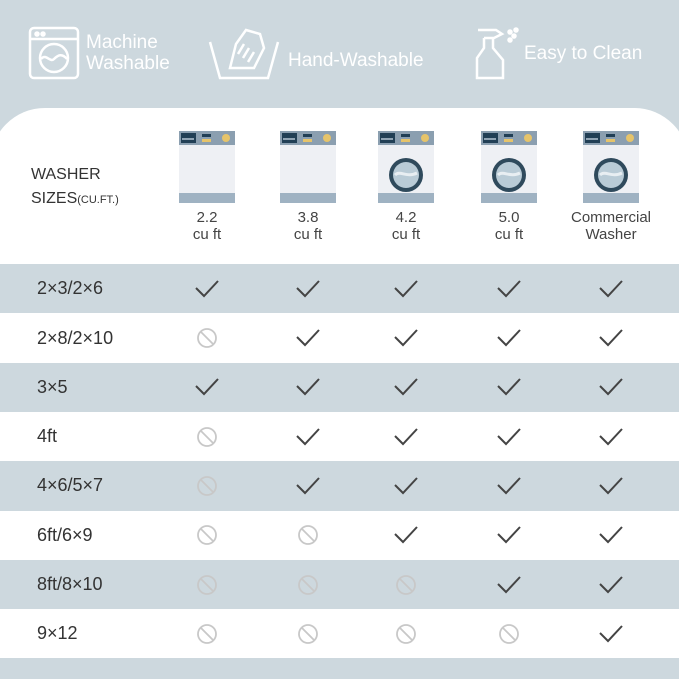 The width and height of the screenshot is (679, 679). Describe the element at coordinates (244, 54) in the screenshot. I see `hand-wash-icon` at that location.